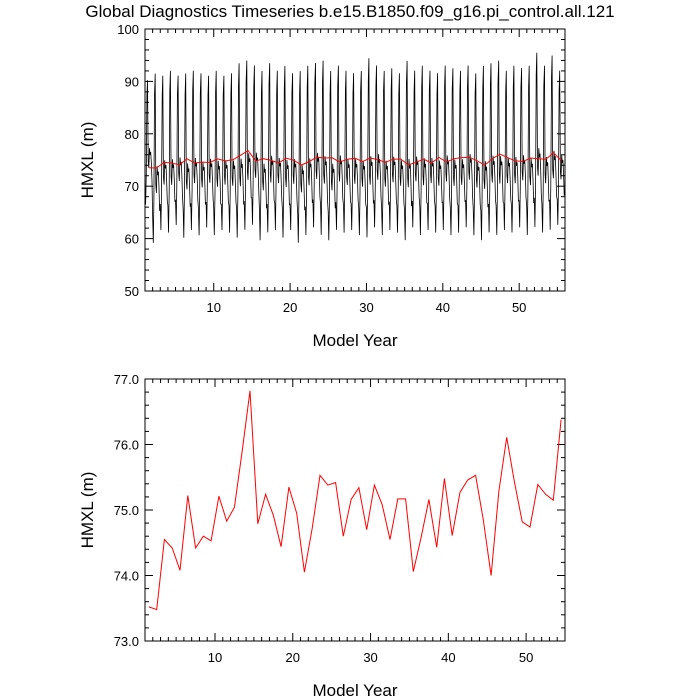 The height and width of the screenshot is (700, 700). Describe the element at coordinates (215, 657) in the screenshot. I see `bottom-x-tick-label: 10` at that location.